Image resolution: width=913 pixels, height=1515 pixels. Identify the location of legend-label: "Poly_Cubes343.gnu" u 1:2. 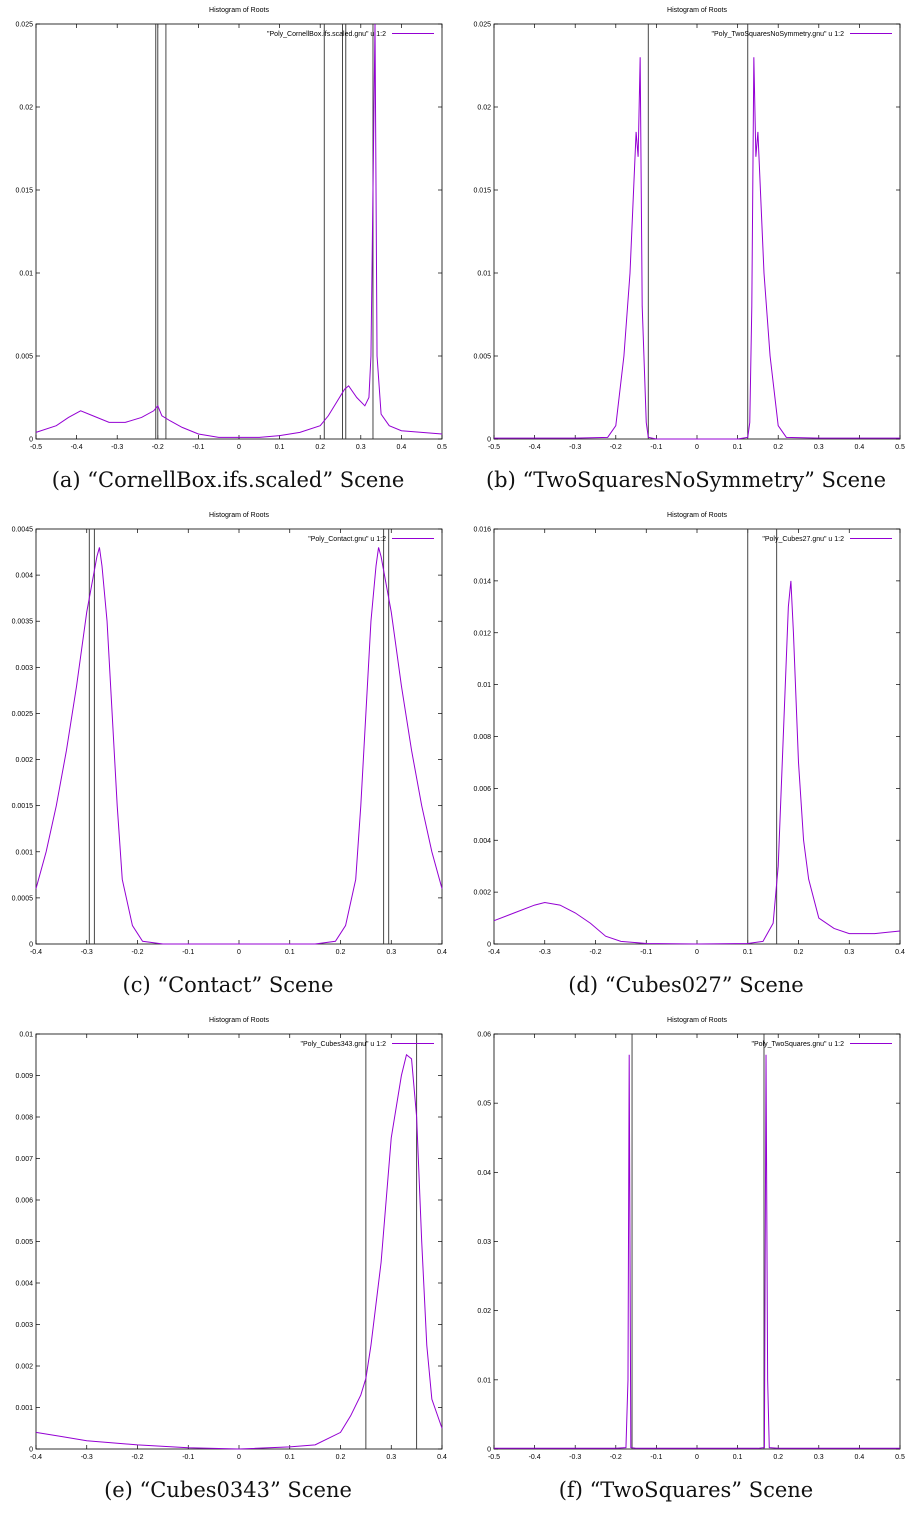
(343, 1044).